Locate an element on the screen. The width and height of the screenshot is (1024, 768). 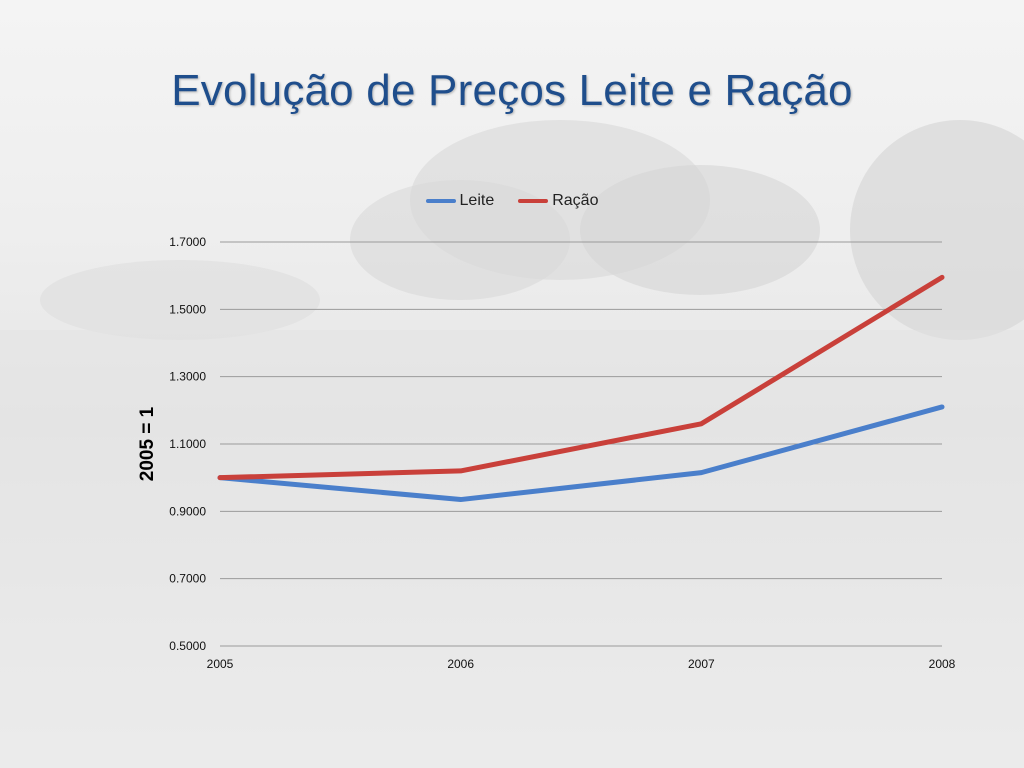
x-tick-label: 2005 is located at coordinates (220, 664).